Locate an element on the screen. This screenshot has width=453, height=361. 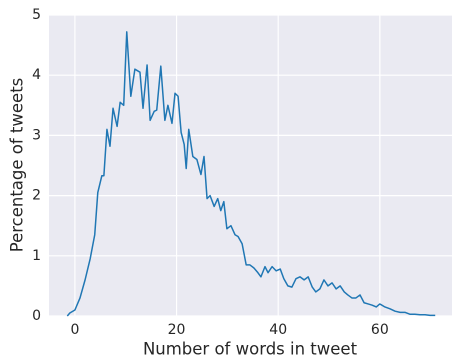
y-tick-label: 3 is located at coordinates (36, 135).